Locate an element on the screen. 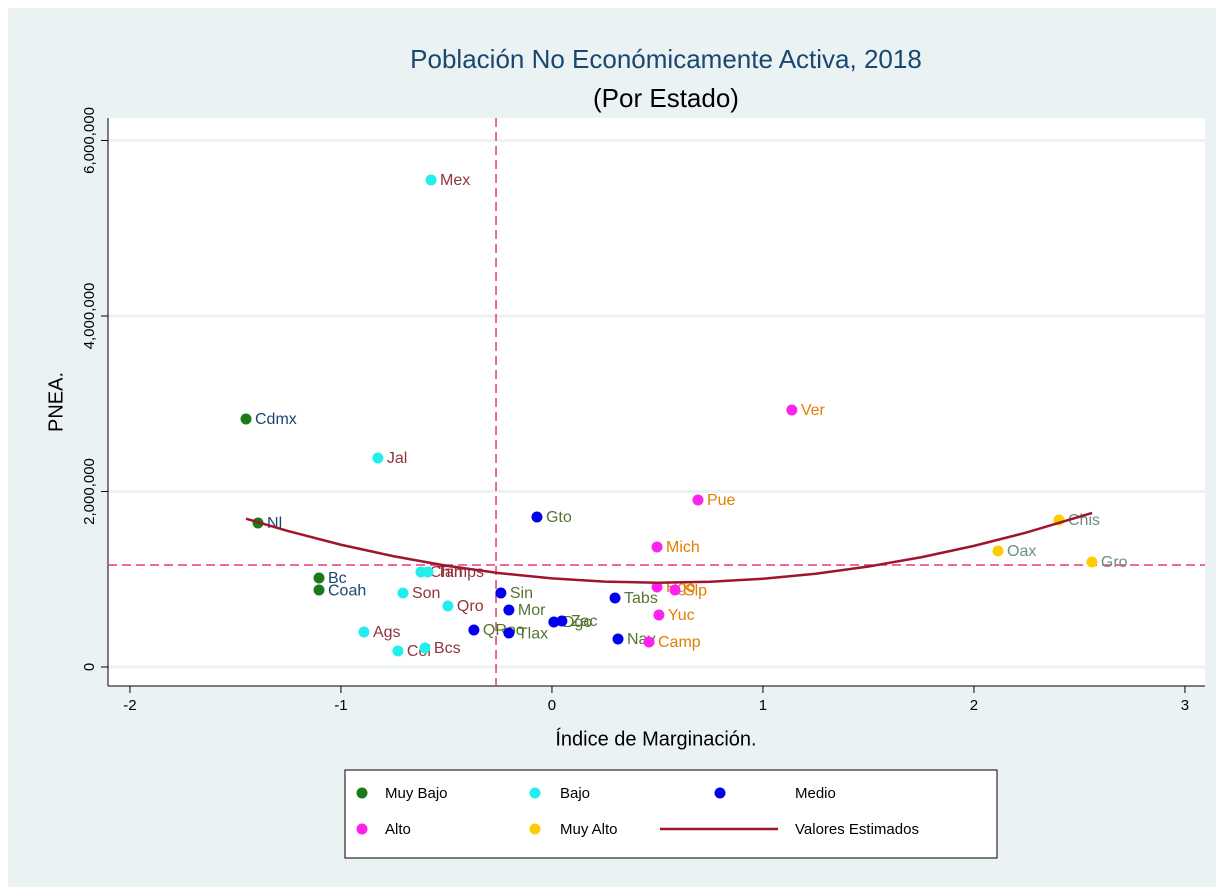 Image resolution: width=1224 pixels, height=895 pixels. legend-label: Muy Alto is located at coordinates (589, 829).